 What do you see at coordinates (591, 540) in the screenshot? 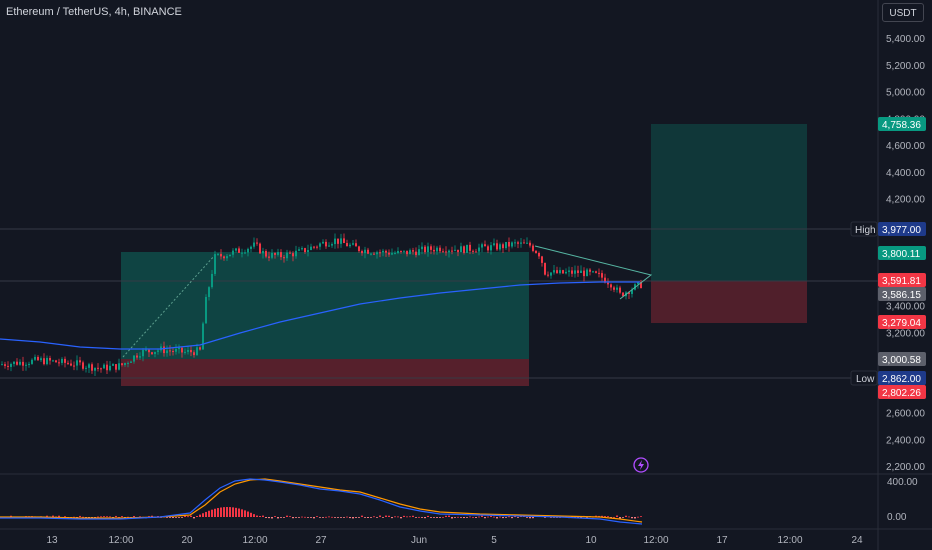
I see `time-tick: 10` at bounding box center [591, 540].